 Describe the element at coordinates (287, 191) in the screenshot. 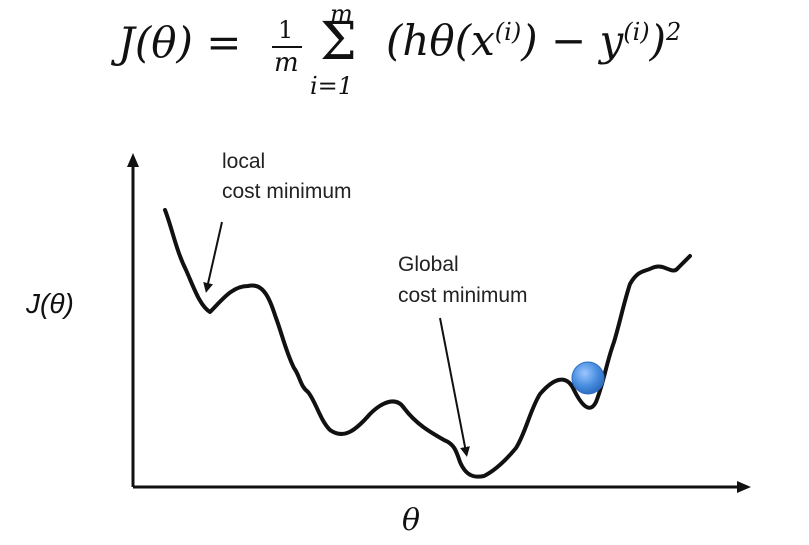

I see `local-label-line2: cost minimum` at that location.